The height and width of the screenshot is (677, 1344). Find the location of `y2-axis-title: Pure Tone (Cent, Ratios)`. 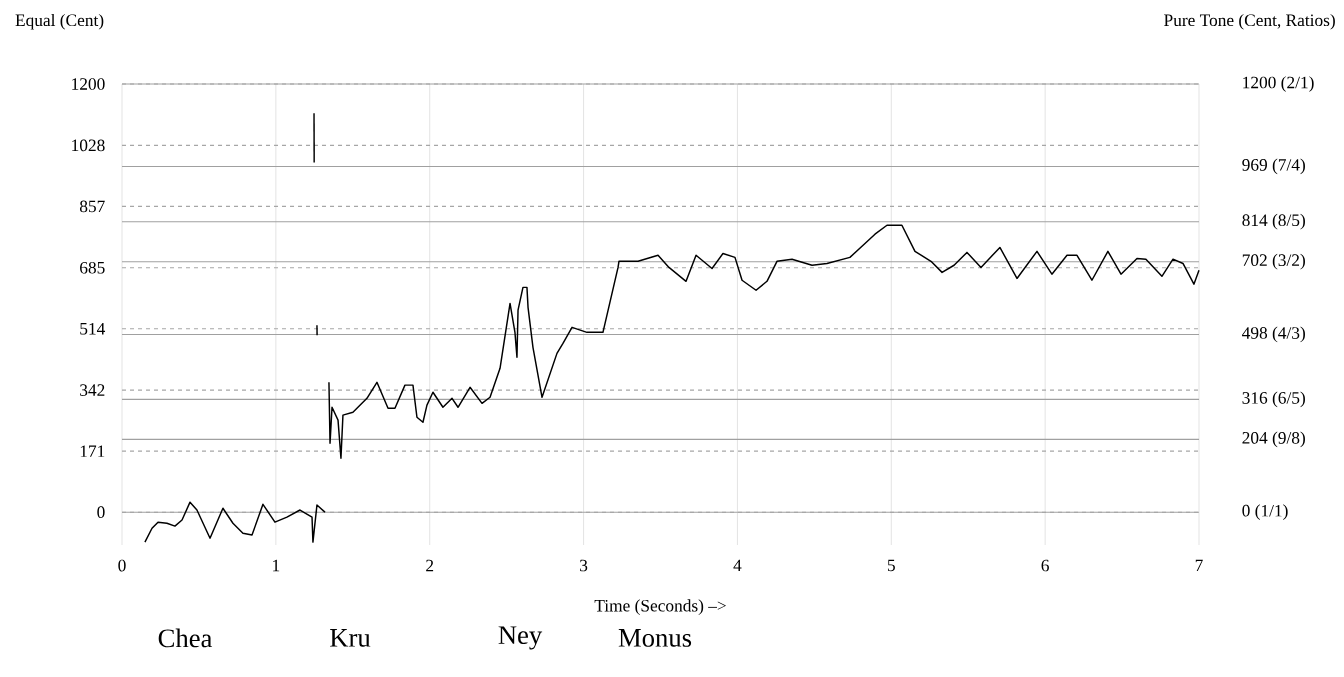

y2-axis-title: Pure Tone (Cent, Ratios) is located at coordinates (1249, 21).